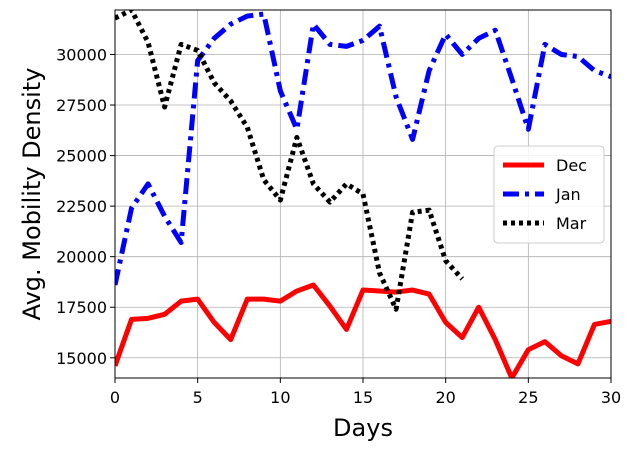  I want to click on legend-box, so click(549, 194).